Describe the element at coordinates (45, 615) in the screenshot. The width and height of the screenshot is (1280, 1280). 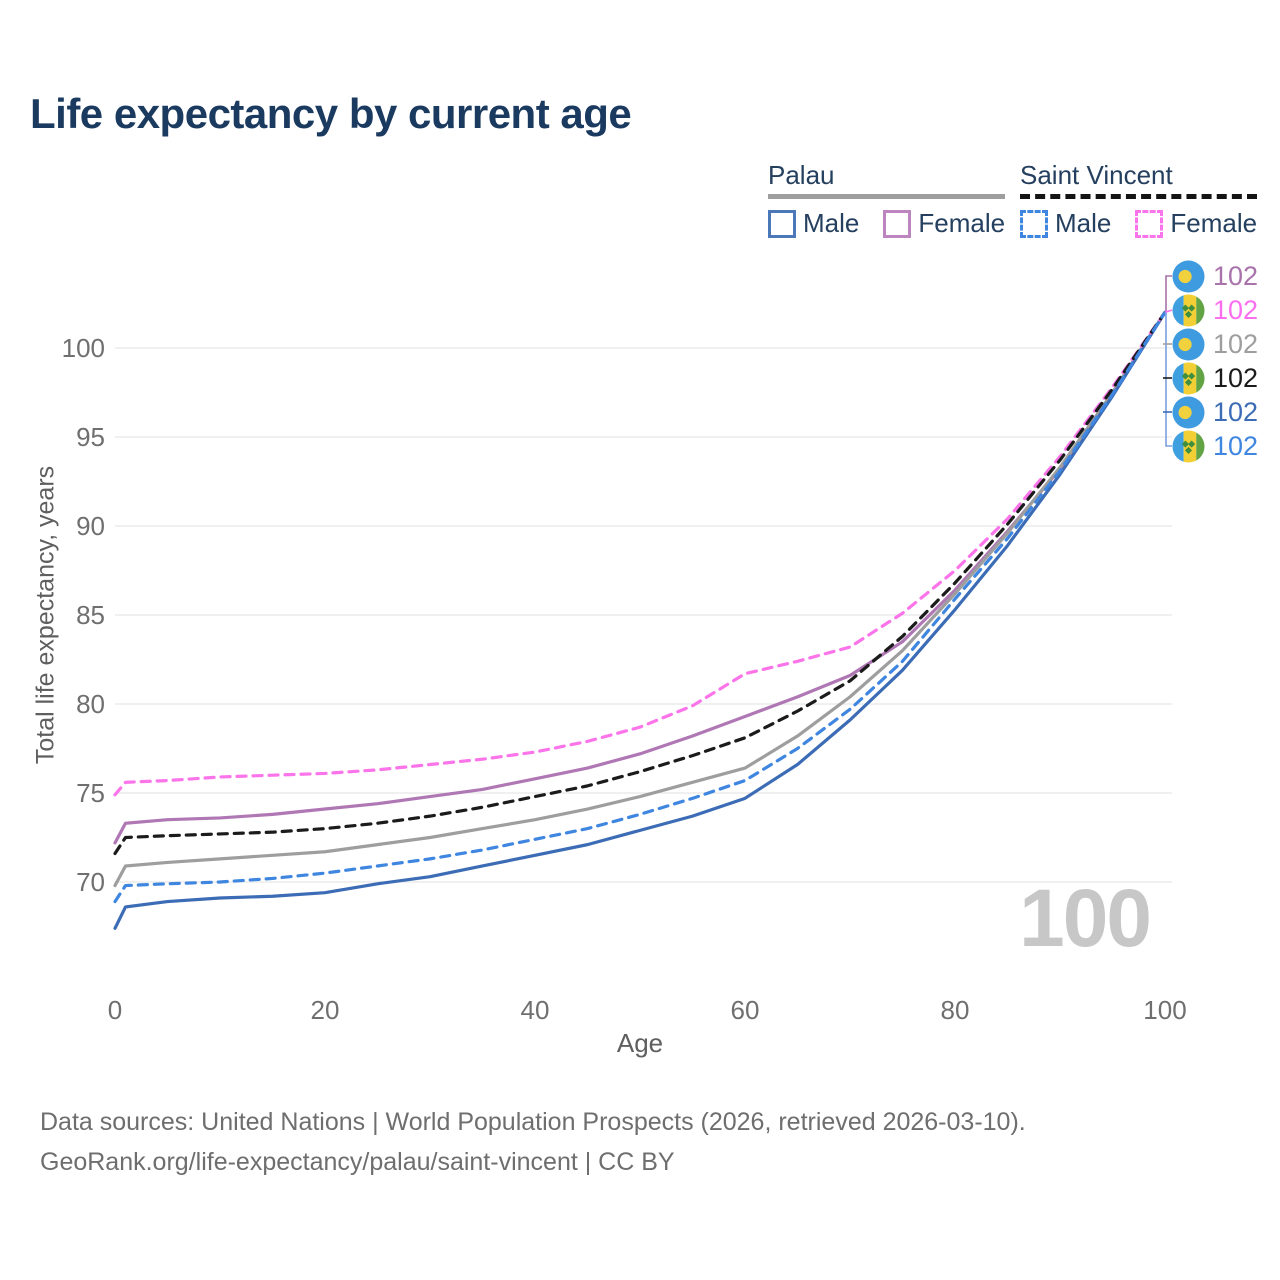
I see `y-axis-title: Total life expectancy, years` at that location.